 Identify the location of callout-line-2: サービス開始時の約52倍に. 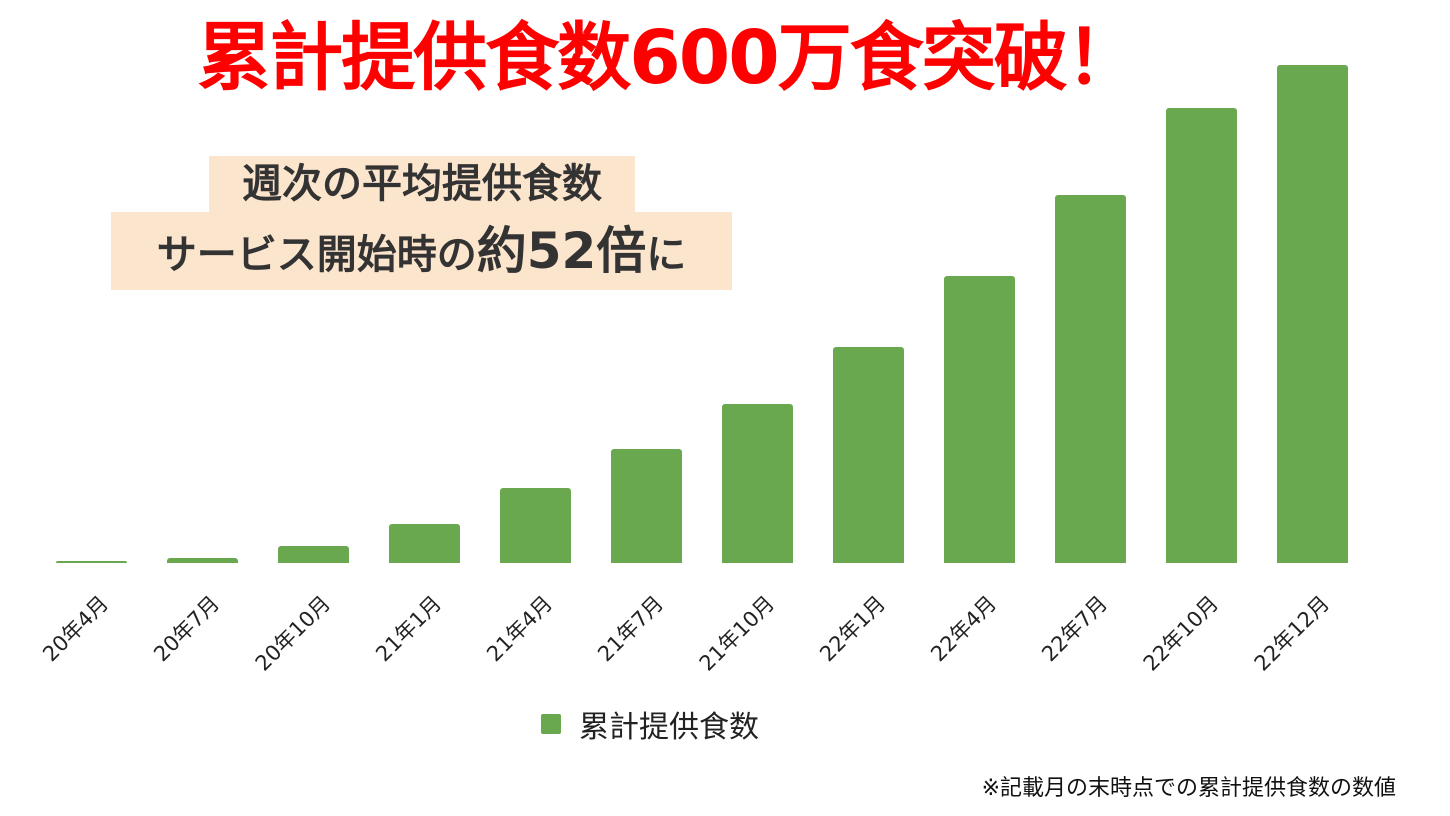
(421, 251).